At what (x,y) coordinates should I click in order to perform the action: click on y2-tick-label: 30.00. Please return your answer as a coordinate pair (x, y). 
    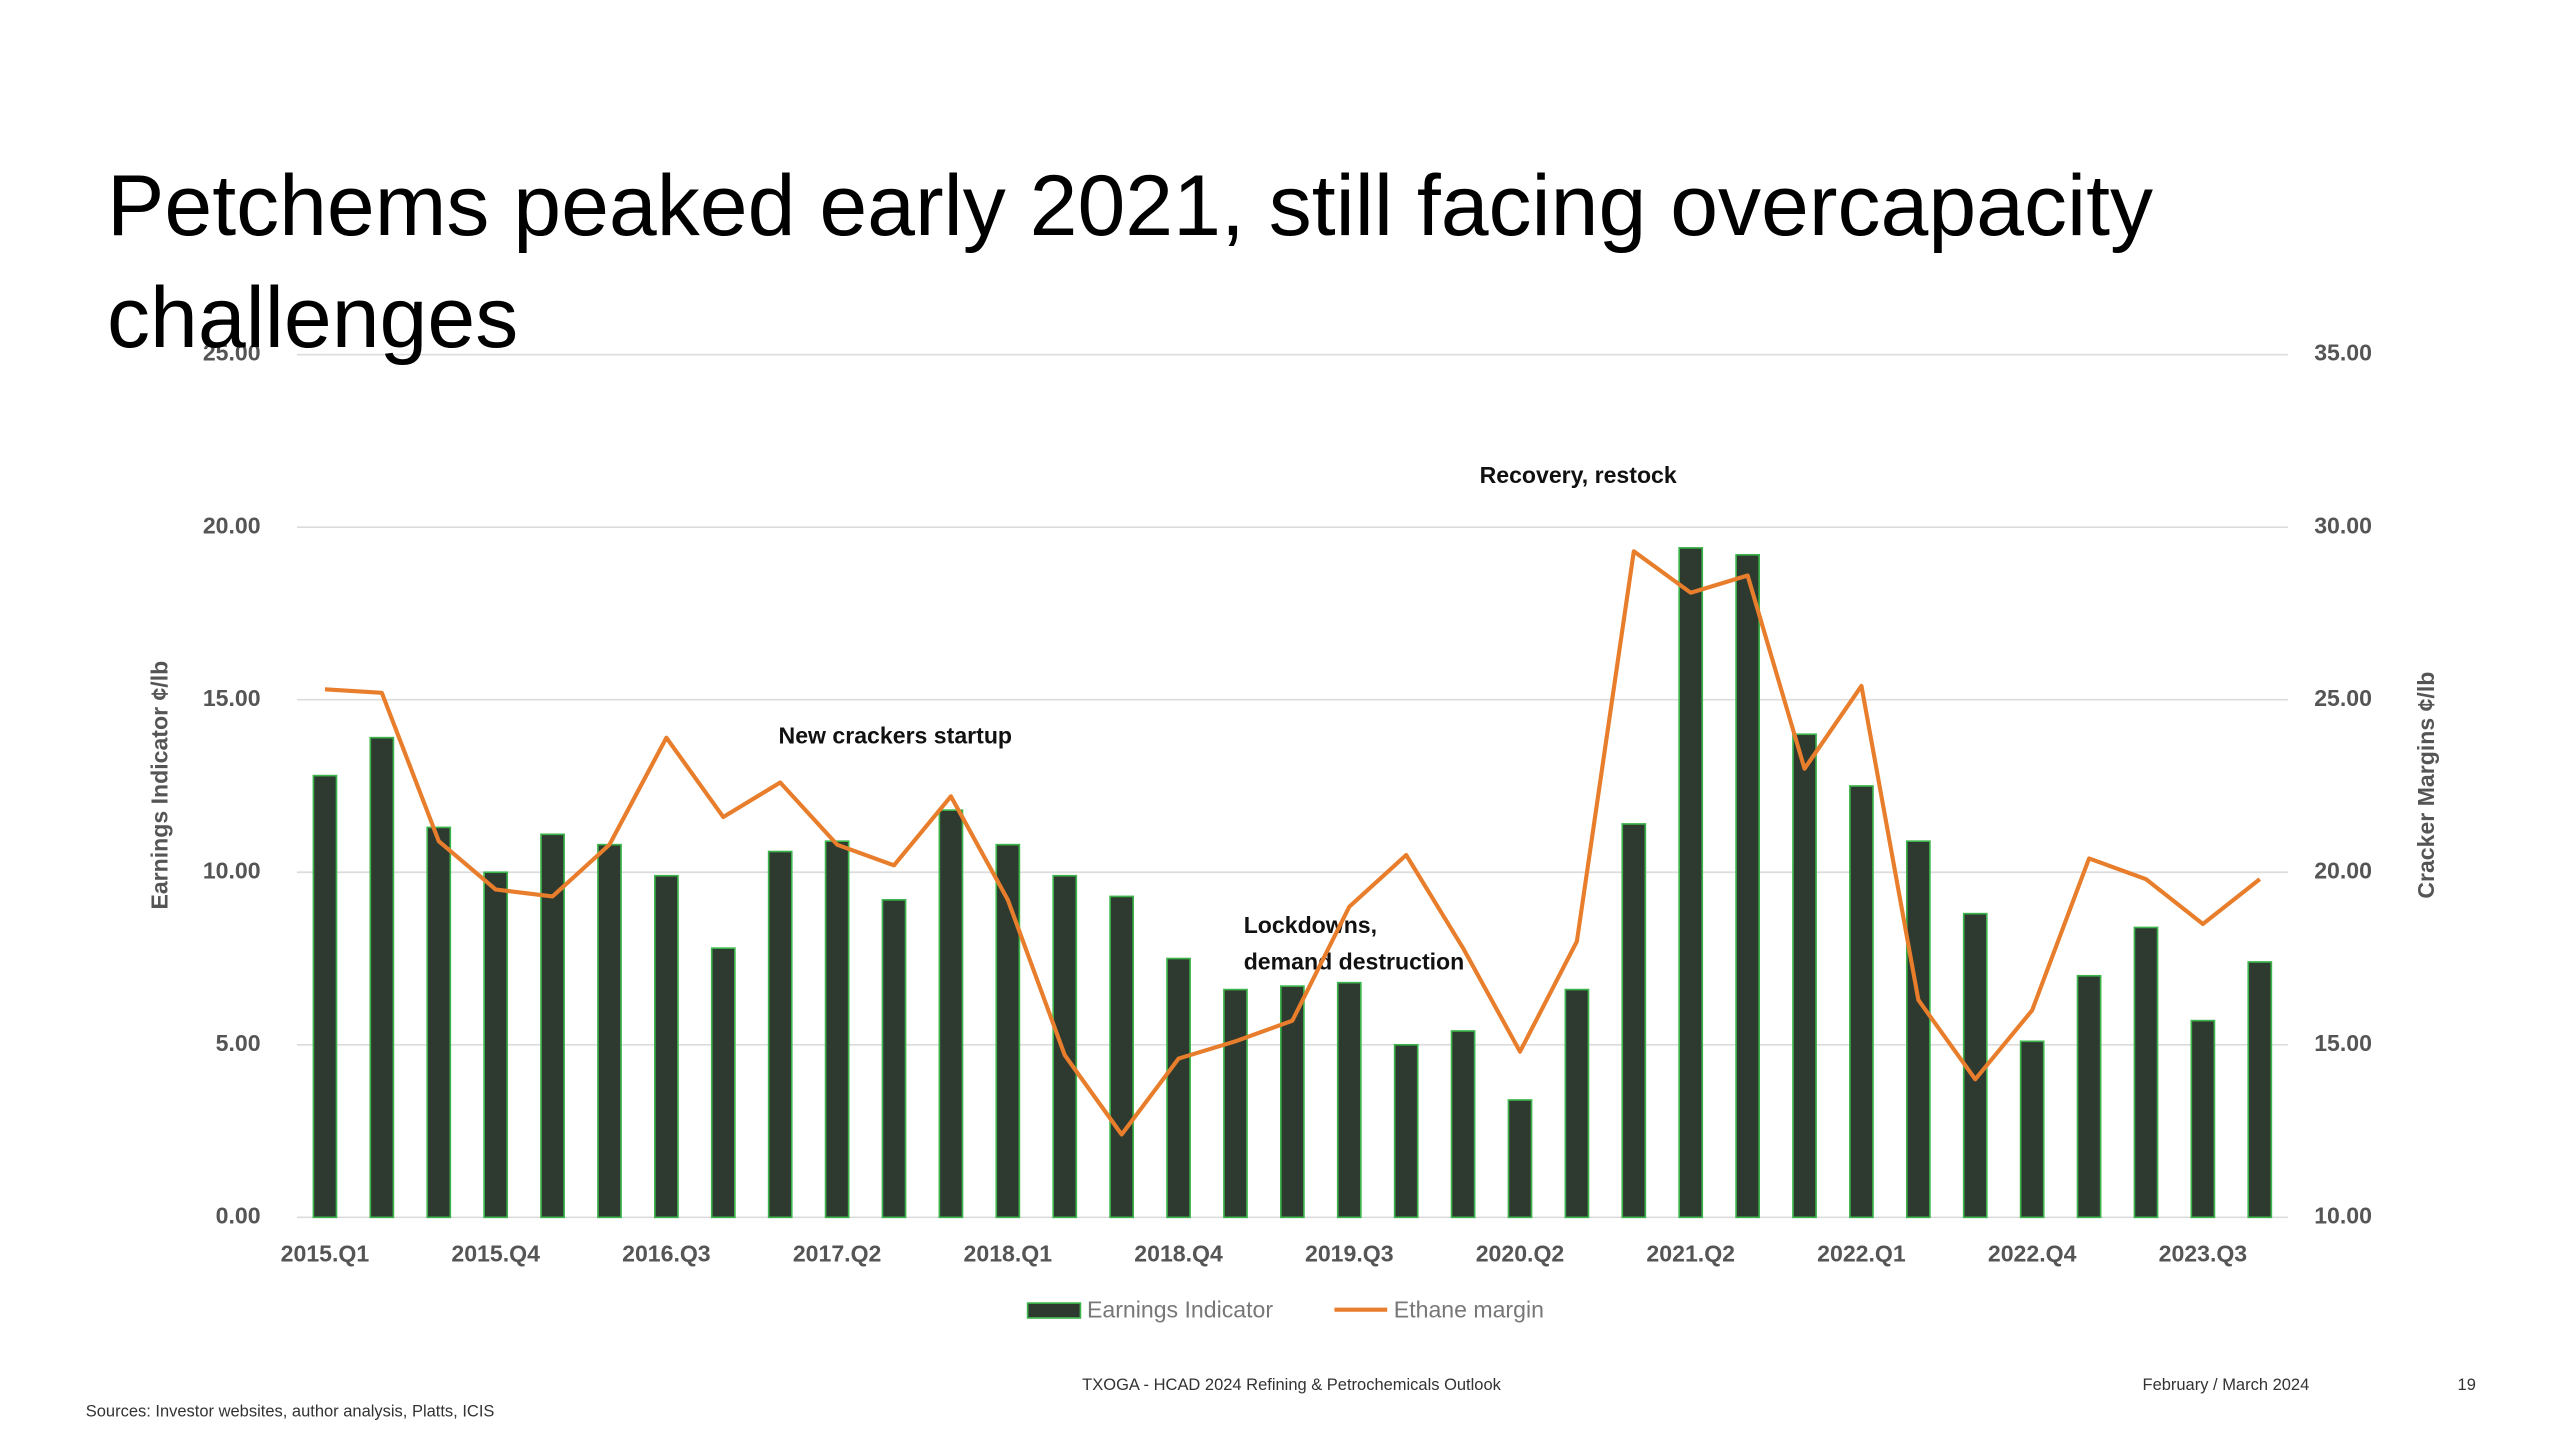
    Looking at the image, I should click on (2343, 525).